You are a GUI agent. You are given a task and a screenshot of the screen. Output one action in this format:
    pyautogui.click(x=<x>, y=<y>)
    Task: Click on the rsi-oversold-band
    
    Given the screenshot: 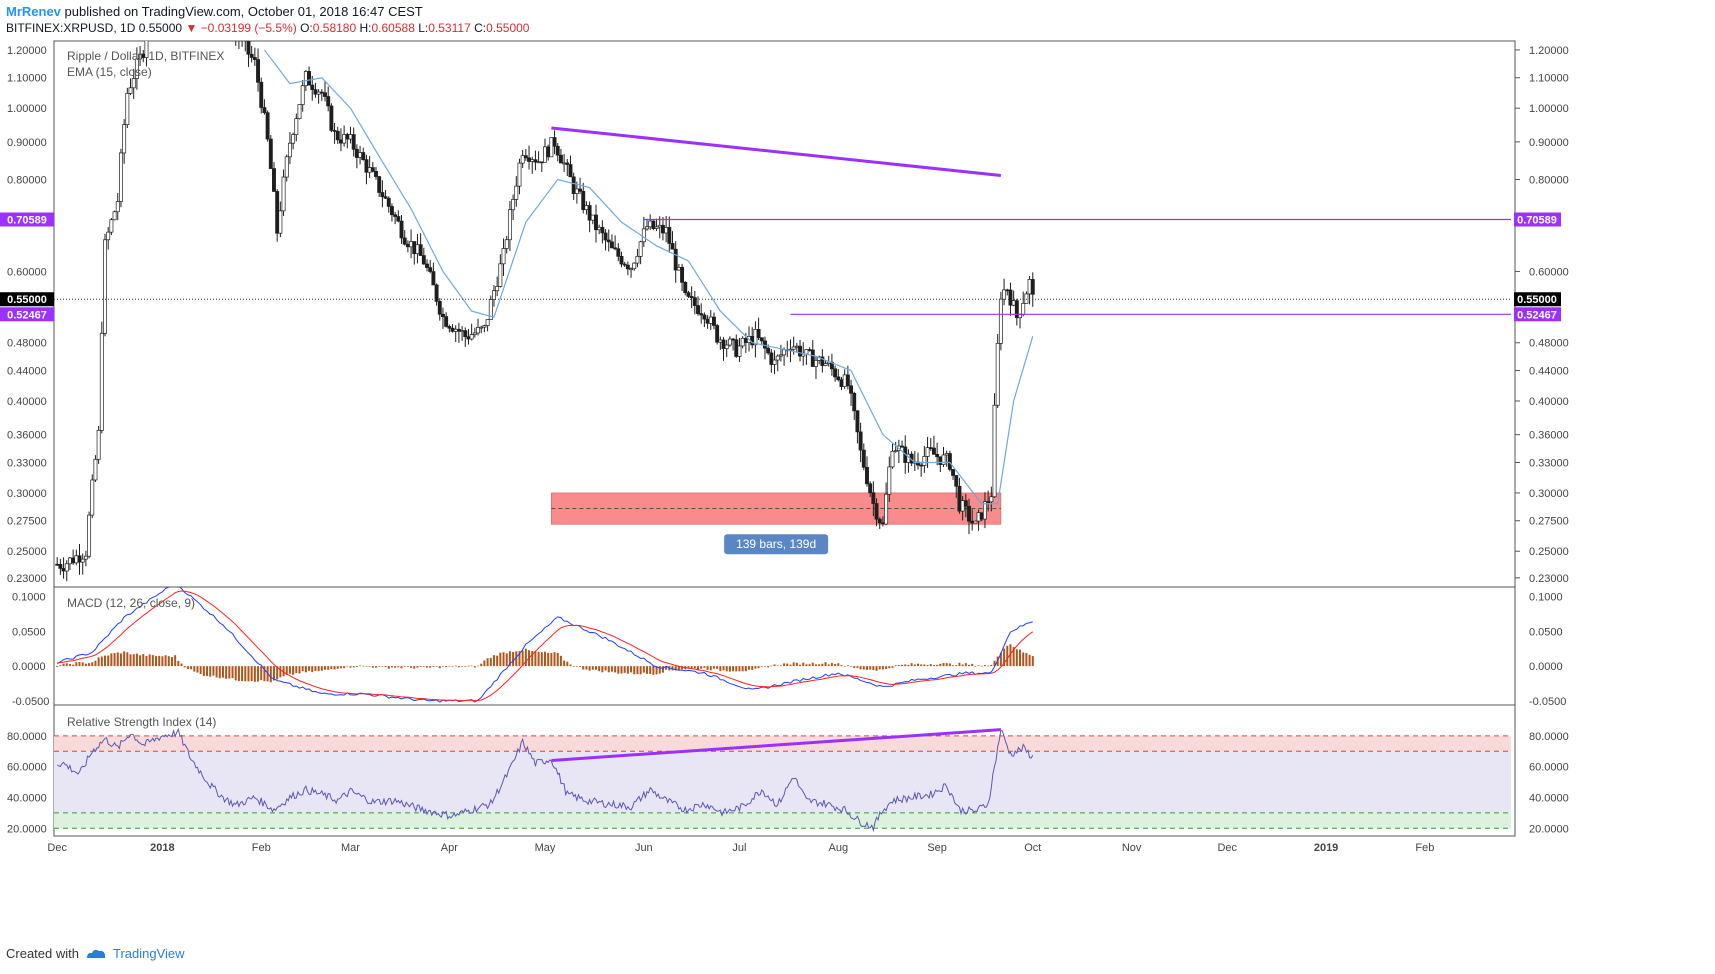 What is the action you would take?
    pyautogui.click(x=782, y=820)
    